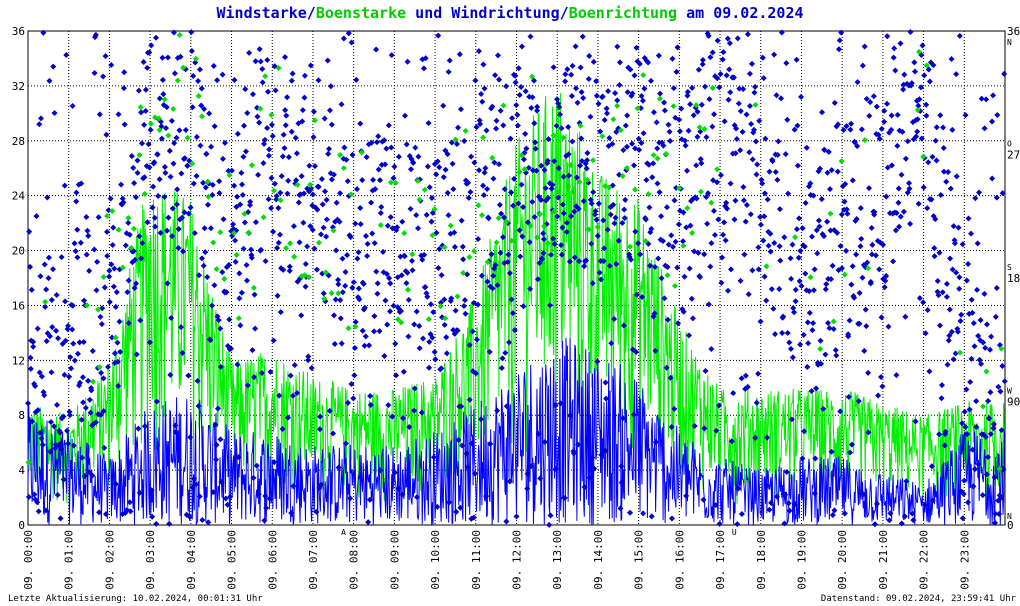  I want to click on x-marker: U, so click(734, 532).